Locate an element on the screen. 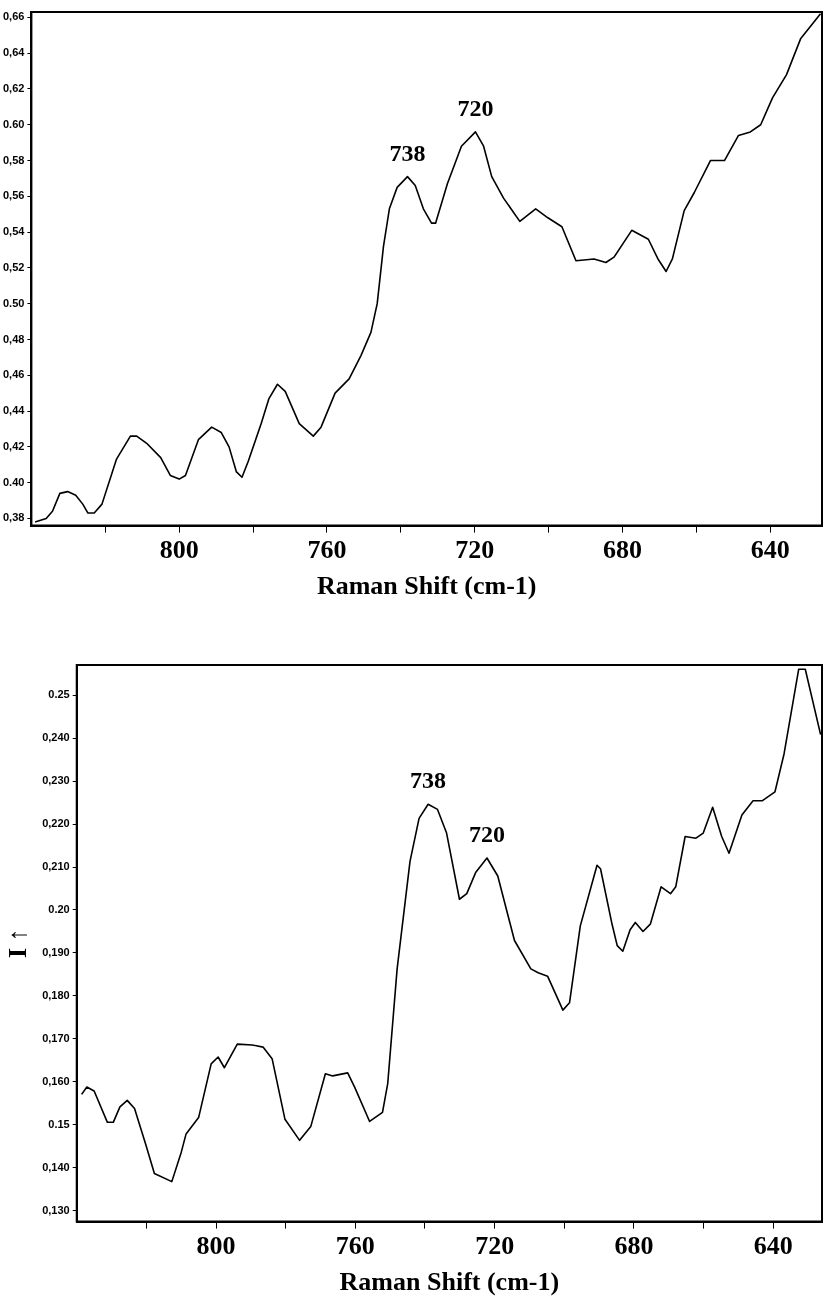  y-tick-label: 0,180 is located at coordinates (56, 994).